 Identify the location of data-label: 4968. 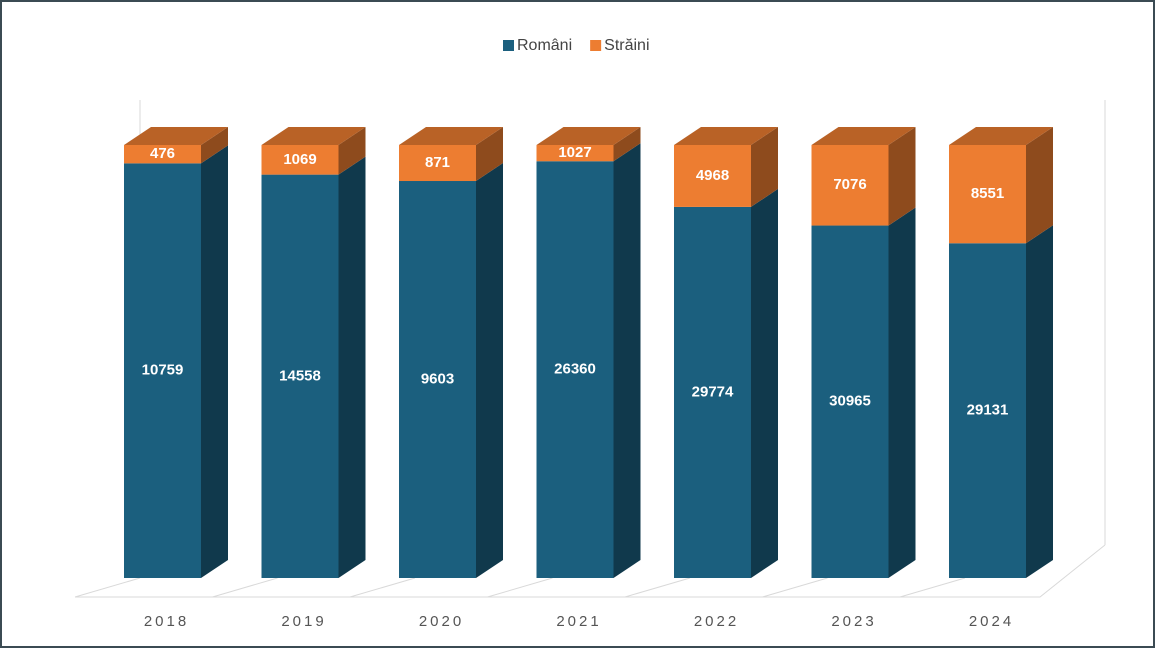
(712, 175).